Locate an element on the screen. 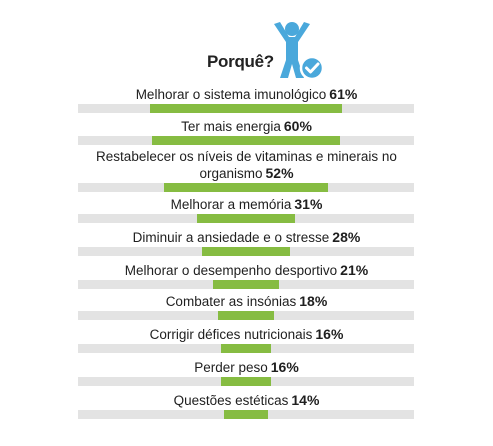 This screenshot has height=446, width=493. category-text: Perder peso is located at coordinates (231, 367).